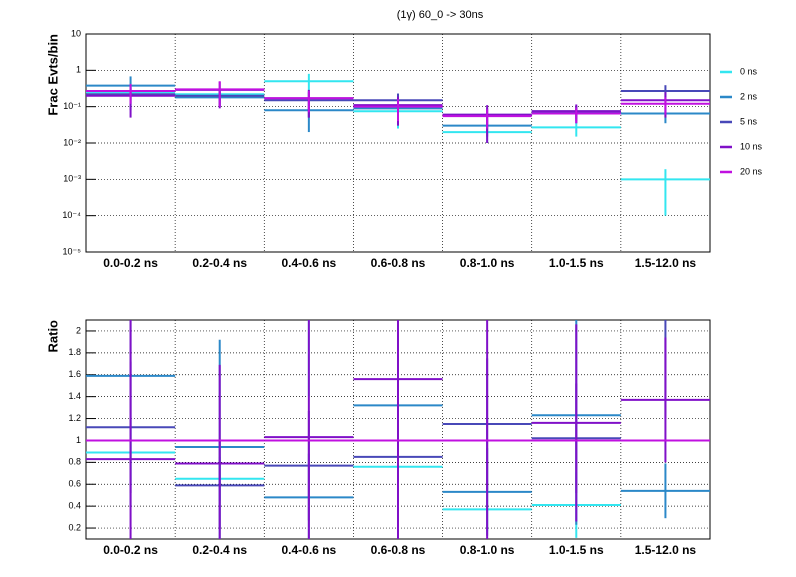  I want to click on legend-label: 5 ns, so click(749, 121).